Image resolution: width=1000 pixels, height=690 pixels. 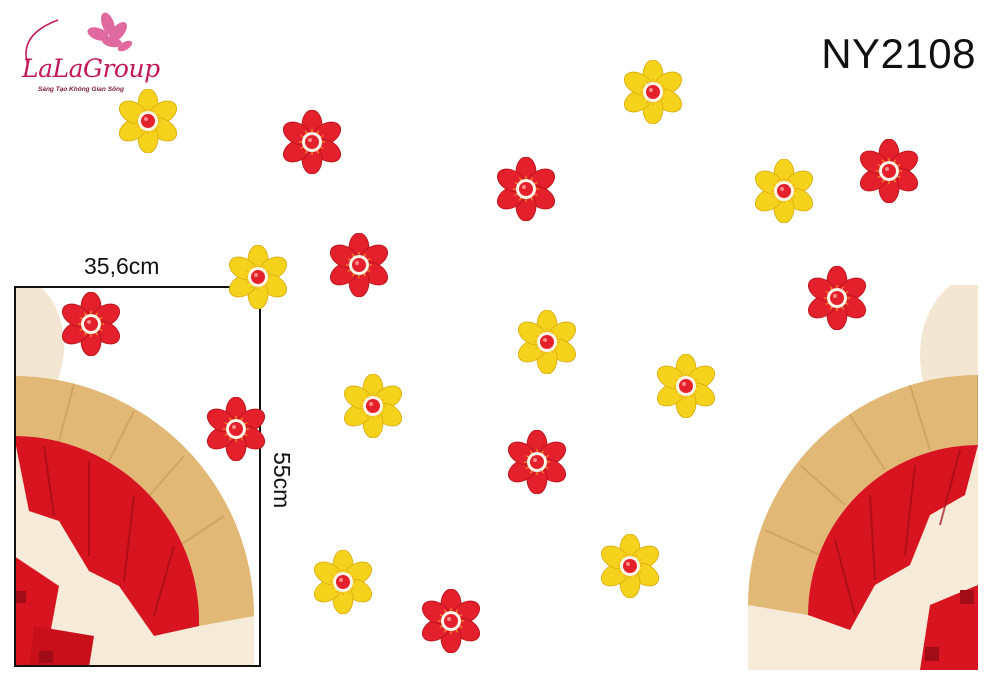 I want to click on lotus-flower-icon, so click(x=79, y=39).